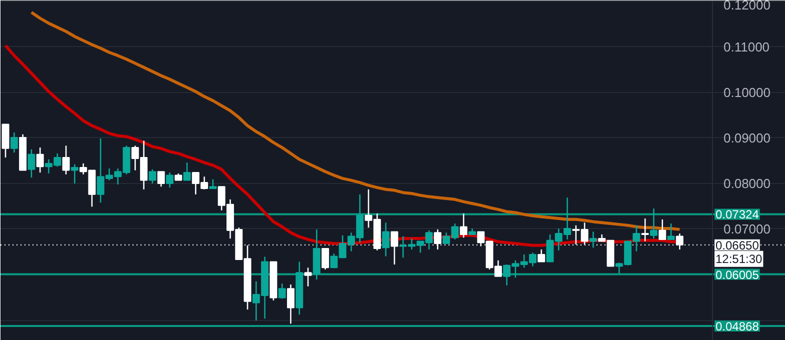 Image resolution: width=785 pixels, height=340 pixels. Describe the element at coordinates (747, 183) in the screenshot. I see `y-tick-label: 0.08000` at that location.